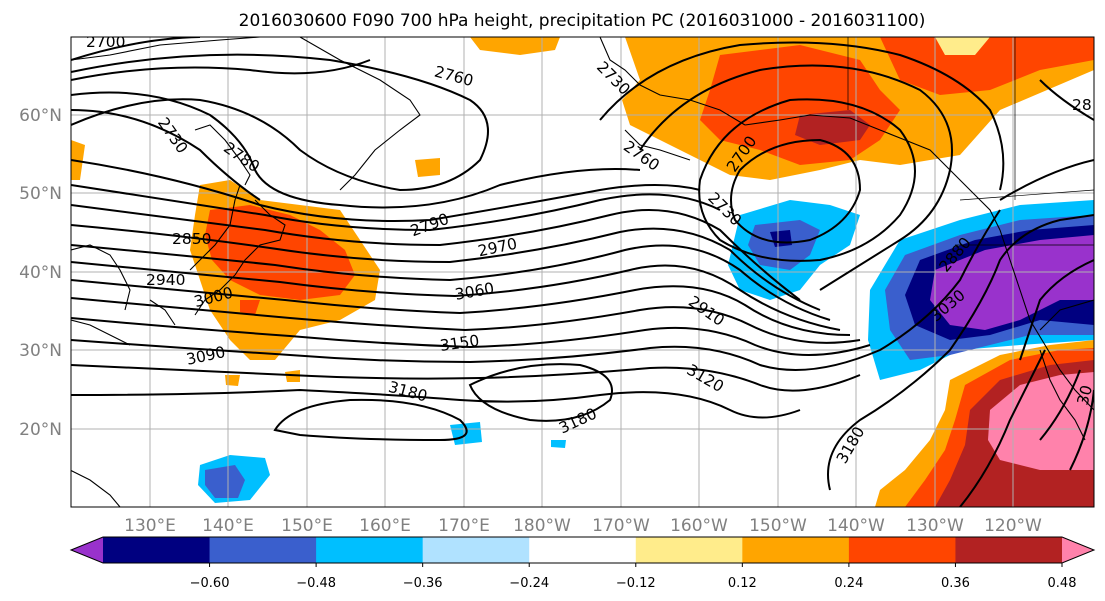 The image size is (1105, 601). I want to click on precip-positive-alaska, so click(782, 108).